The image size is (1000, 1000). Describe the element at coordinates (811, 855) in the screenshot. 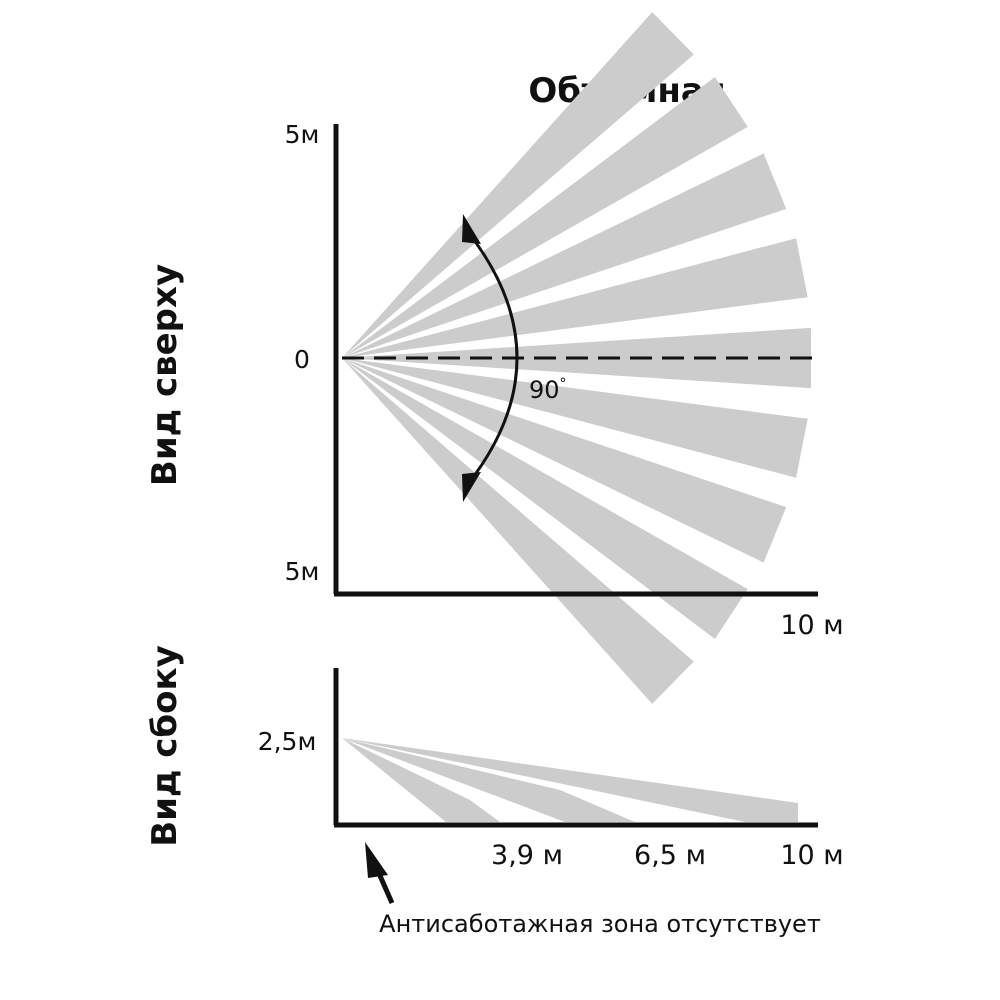

I see `tick-label-3: 10 м` at that location.